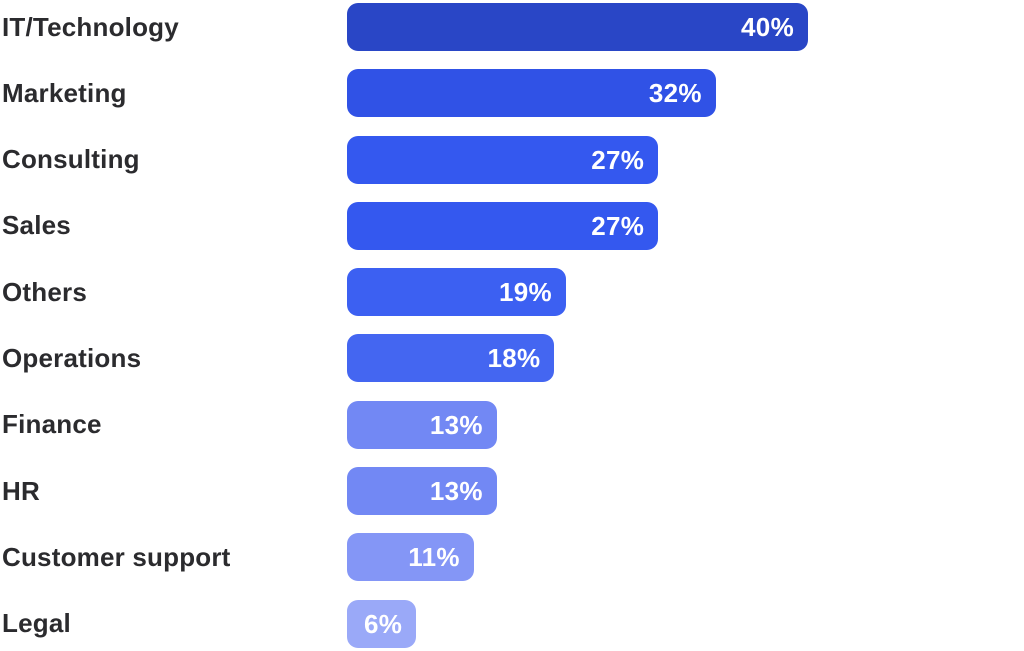 This screenshot has width=1024, height=651. I want to click on category-label: HR, so click(21, 490).